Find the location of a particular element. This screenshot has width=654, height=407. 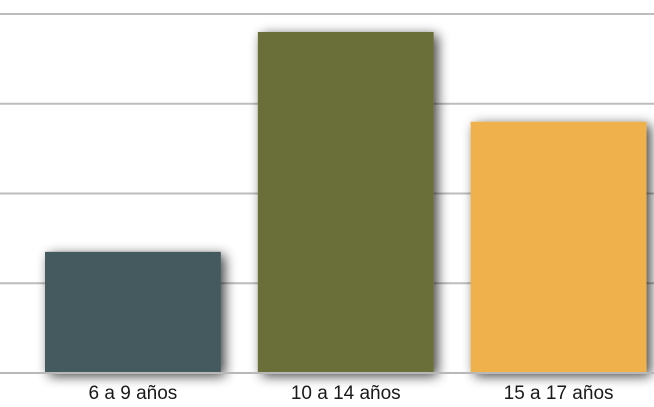

x-tick-label: 15 a 17 años is located at coordinates (559, 393).